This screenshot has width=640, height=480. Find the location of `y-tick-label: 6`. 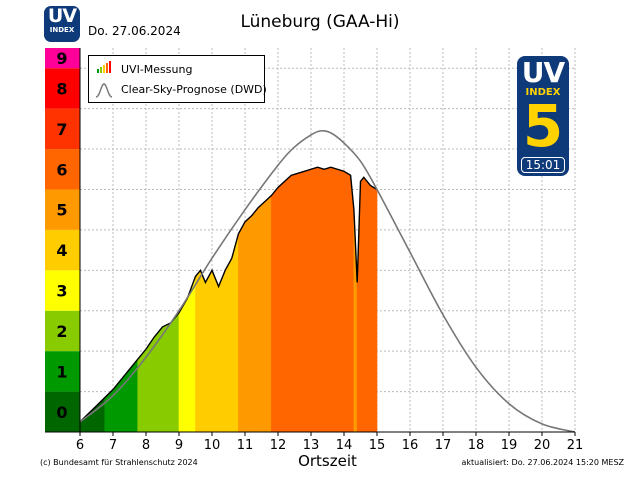

y-tick-label: 6 is located at coordinates (61, 169).